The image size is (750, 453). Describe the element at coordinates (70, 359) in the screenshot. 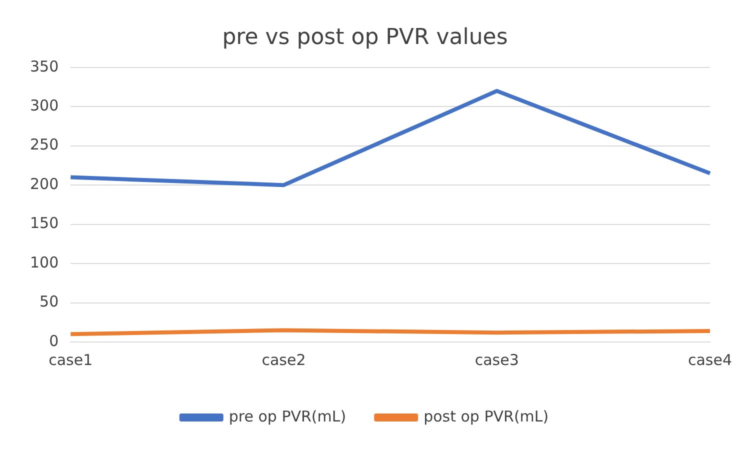

I see `x-tick-label: case1` at that location.